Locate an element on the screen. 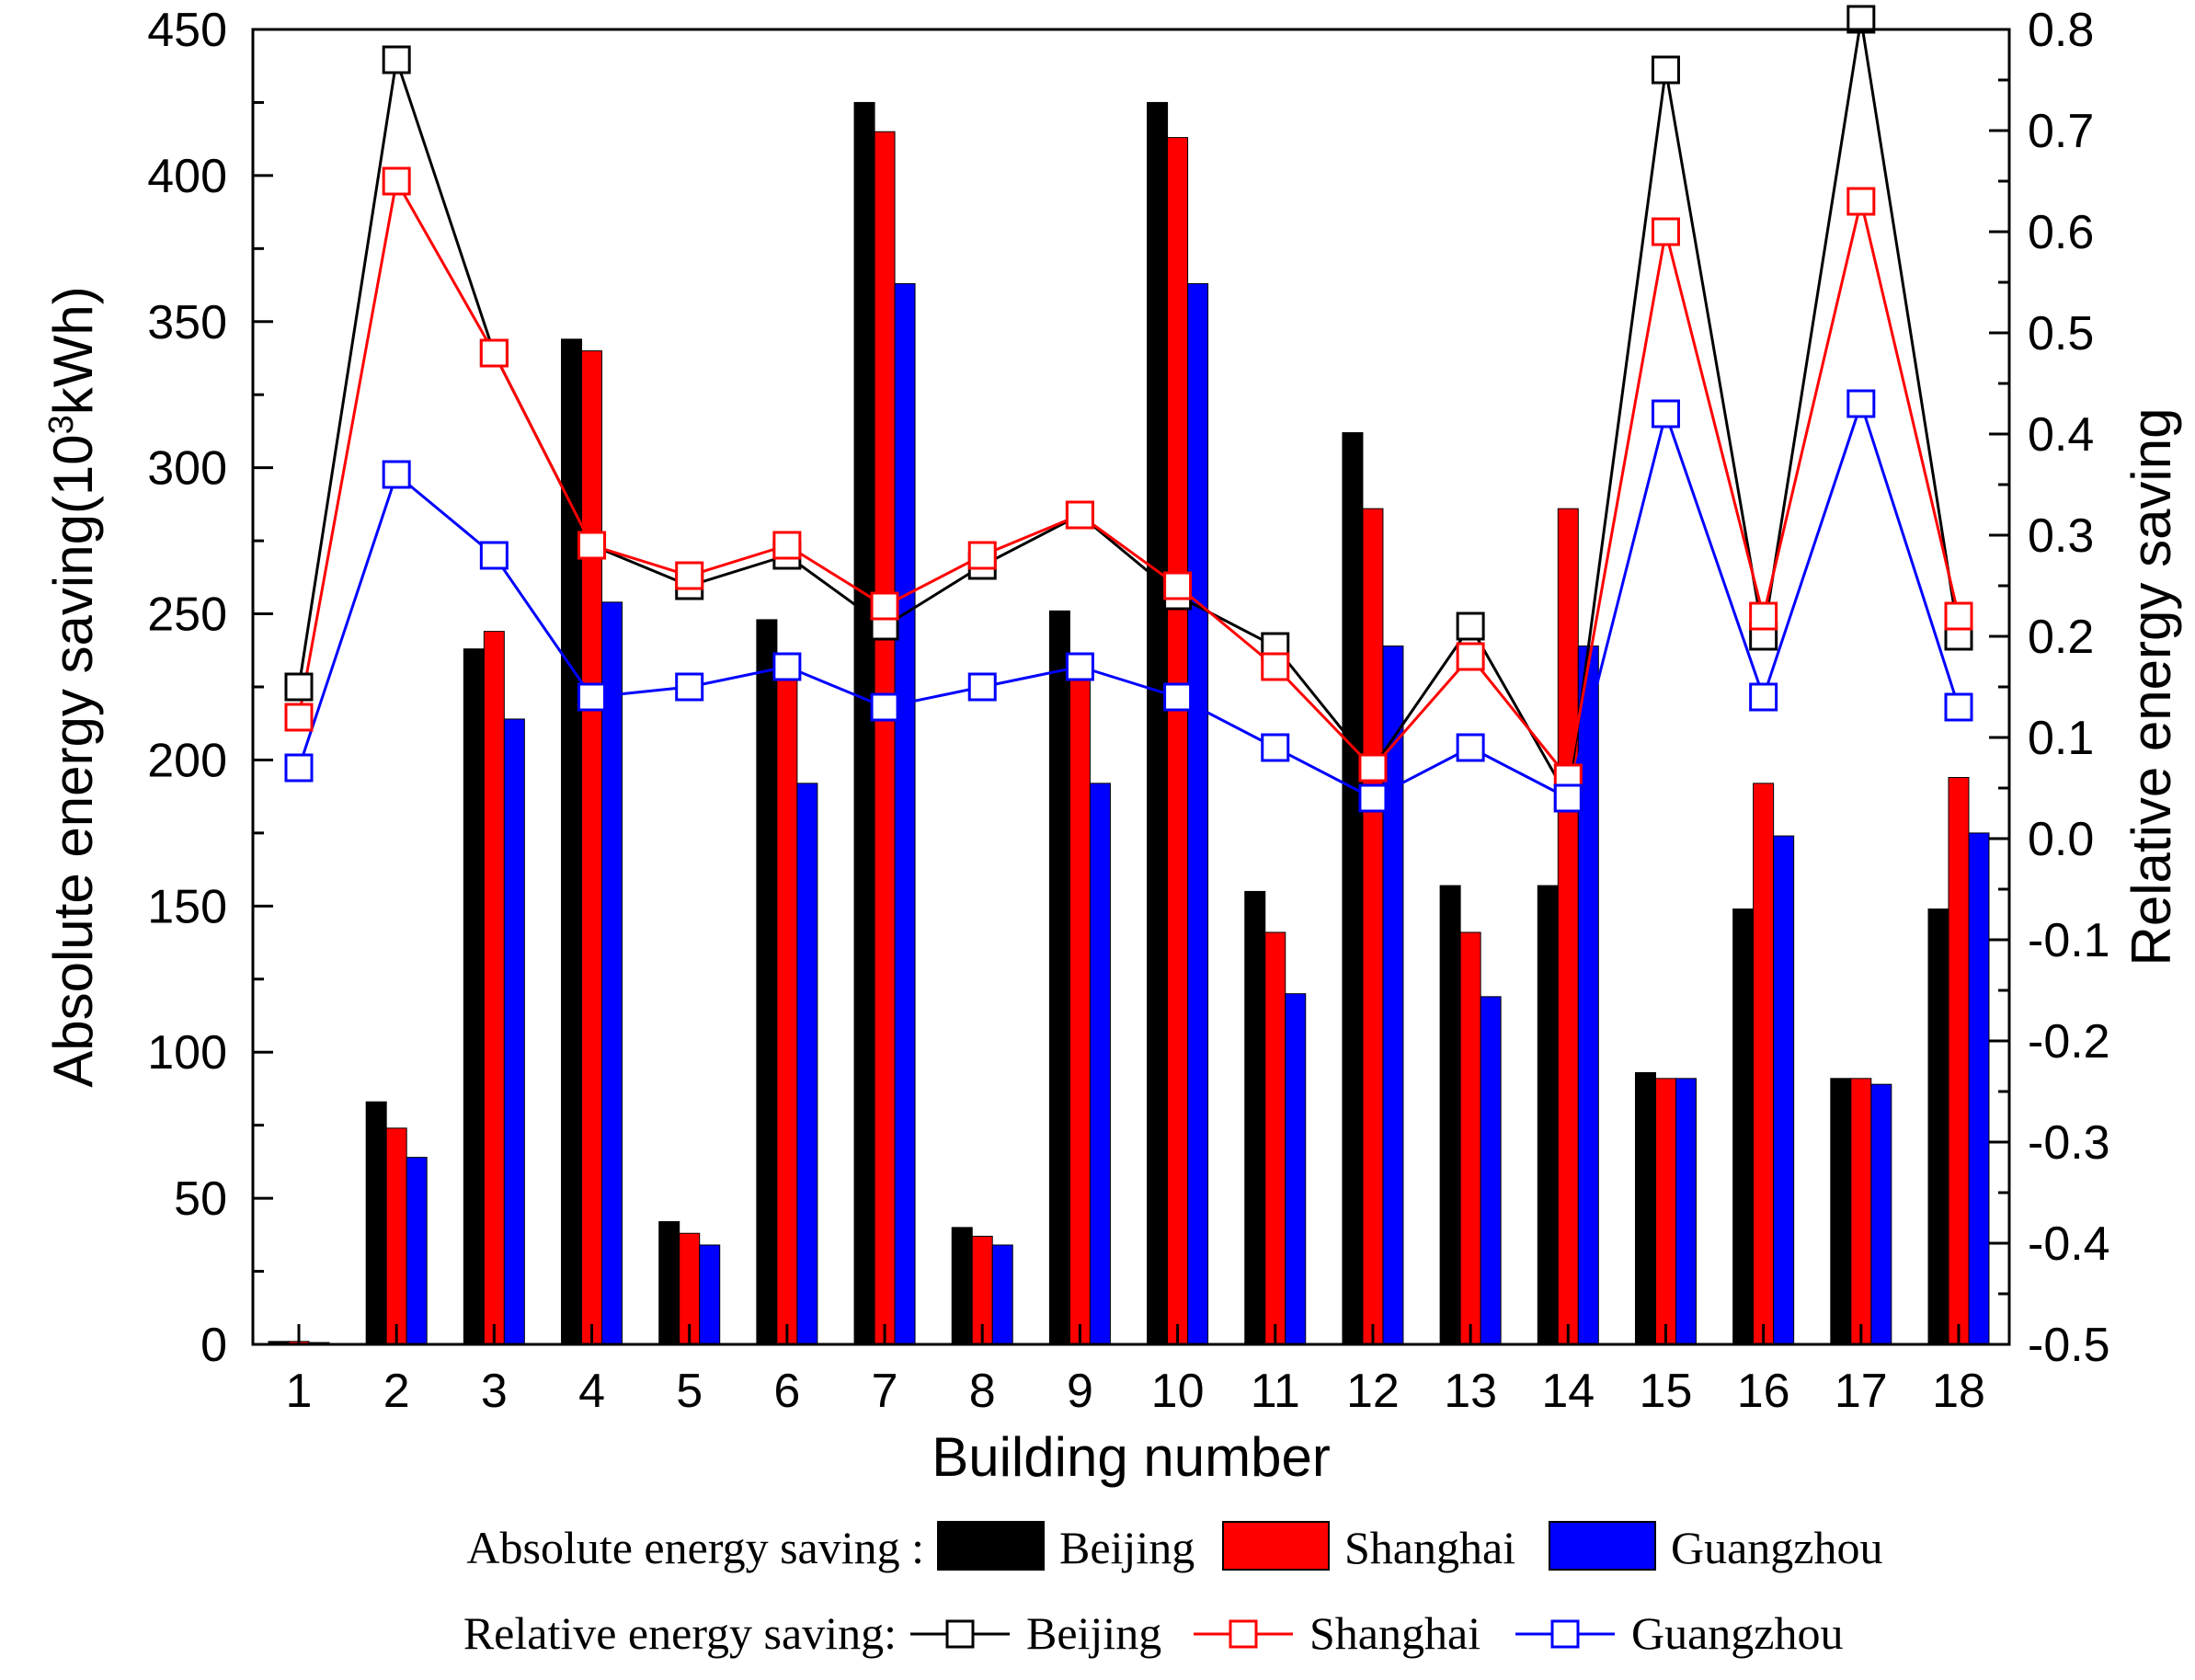 This screenshot has width=2195, height=1680. y-axis-left-title-end: kWh) is located at coordinates (73, 350).